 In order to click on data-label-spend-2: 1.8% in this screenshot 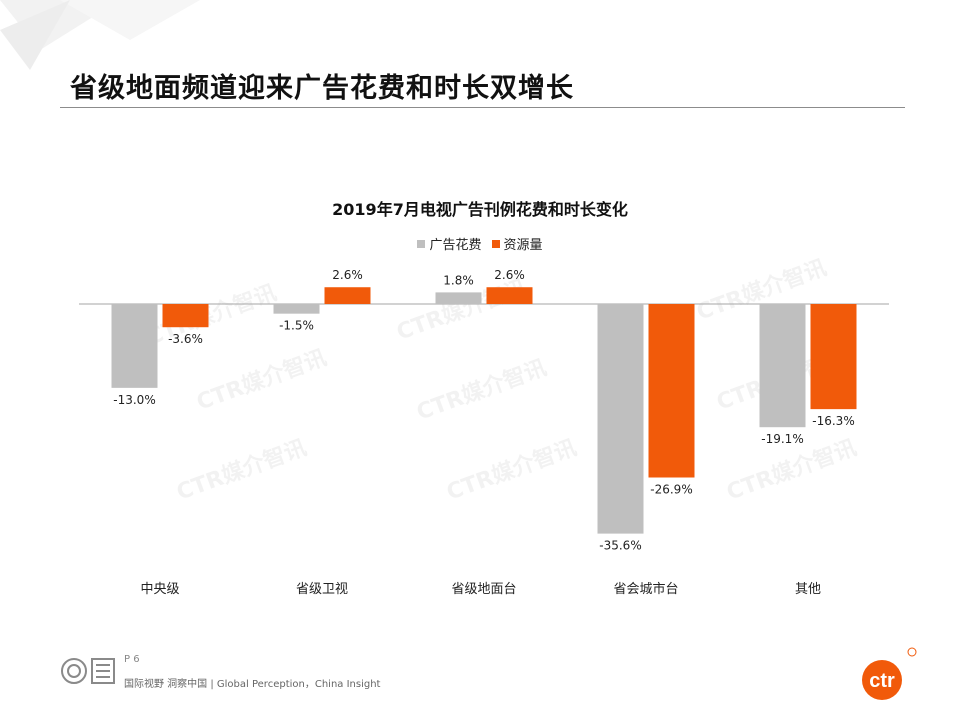, I will do `click(458, 280)`.